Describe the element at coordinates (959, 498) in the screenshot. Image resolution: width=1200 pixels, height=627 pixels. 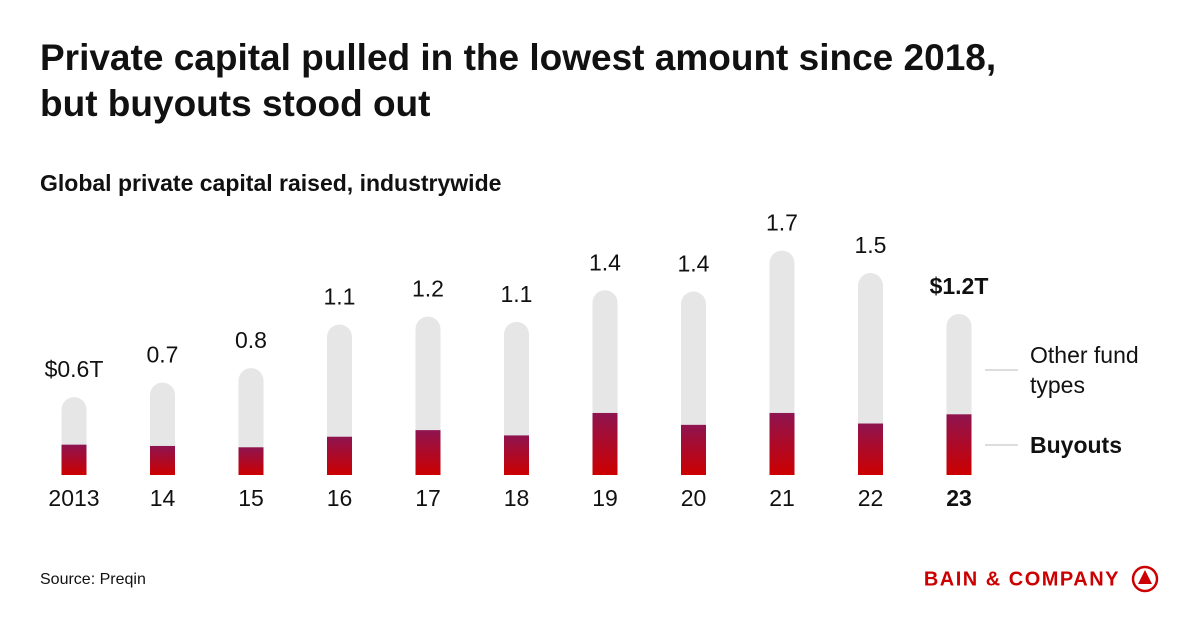
I see `x-tick-label: 23` at that location.